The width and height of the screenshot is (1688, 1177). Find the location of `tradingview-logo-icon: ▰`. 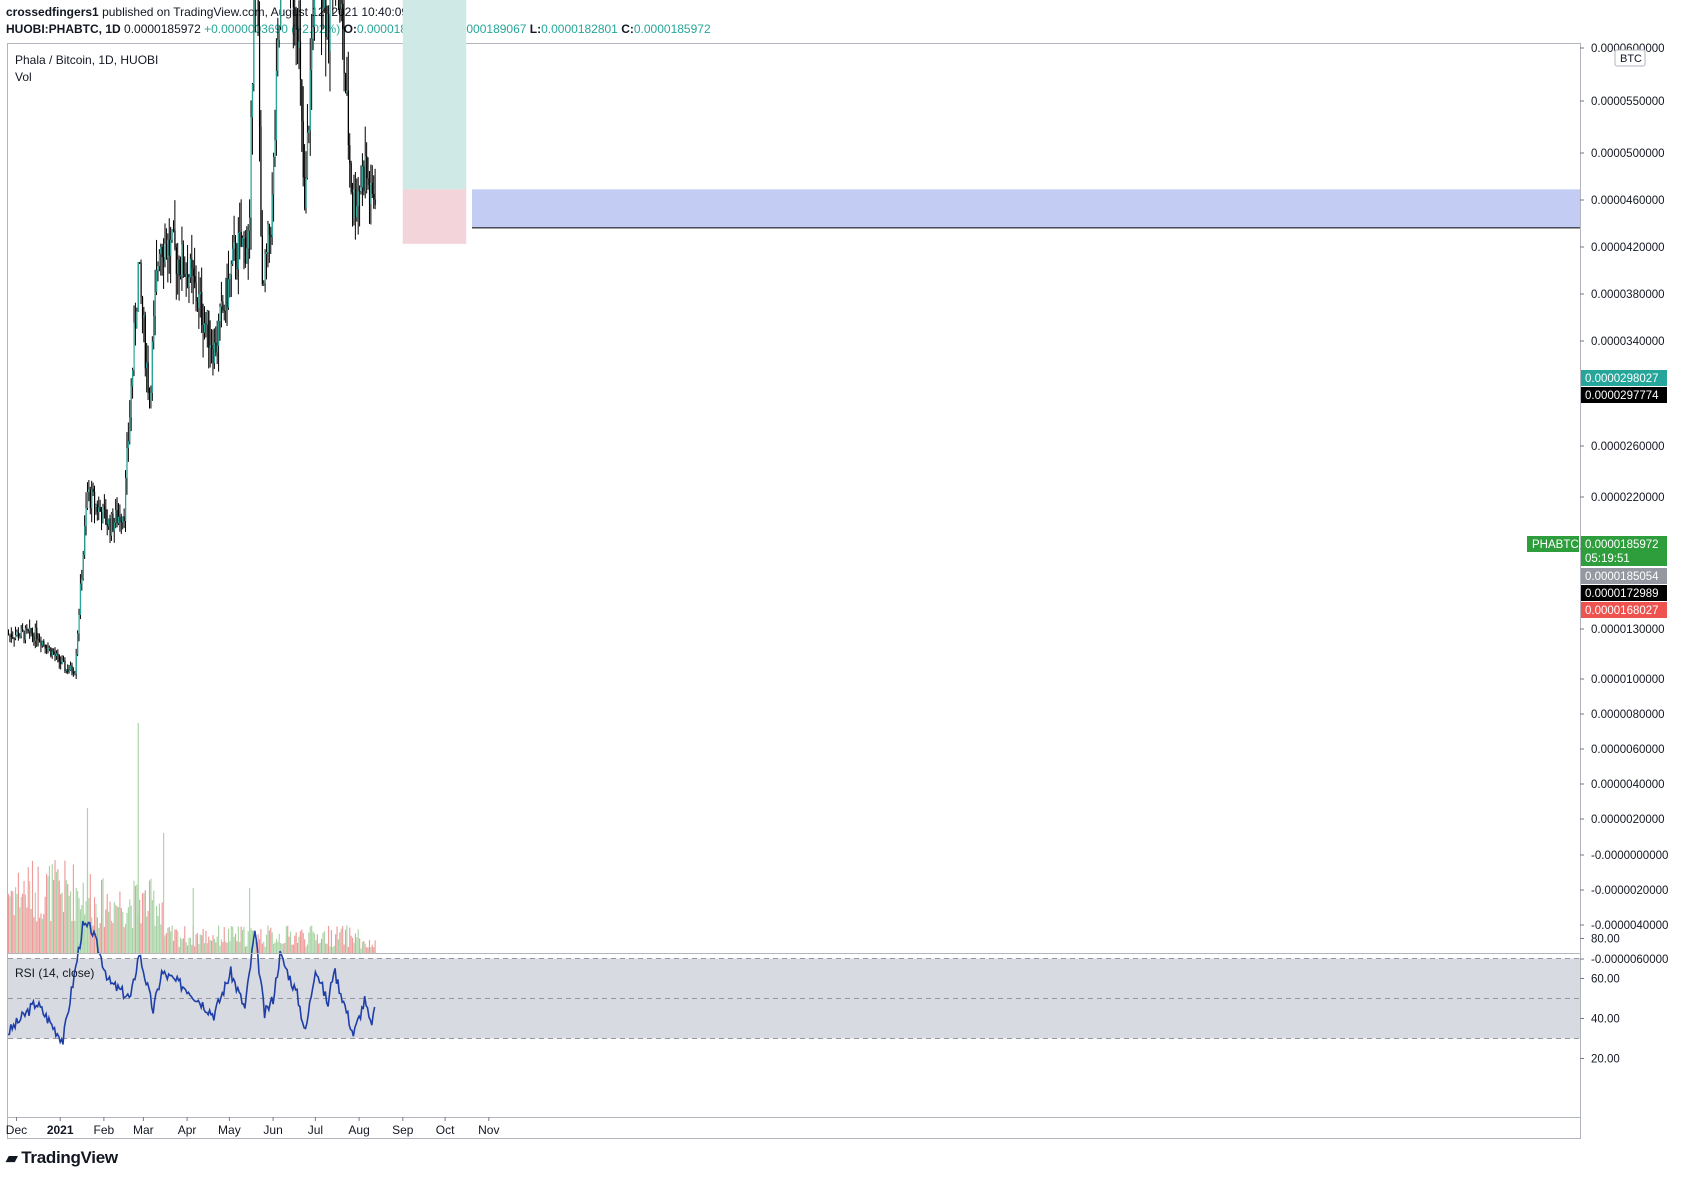

tradingview-logo-icon: ▰ is located at coordinates (12, 1158).